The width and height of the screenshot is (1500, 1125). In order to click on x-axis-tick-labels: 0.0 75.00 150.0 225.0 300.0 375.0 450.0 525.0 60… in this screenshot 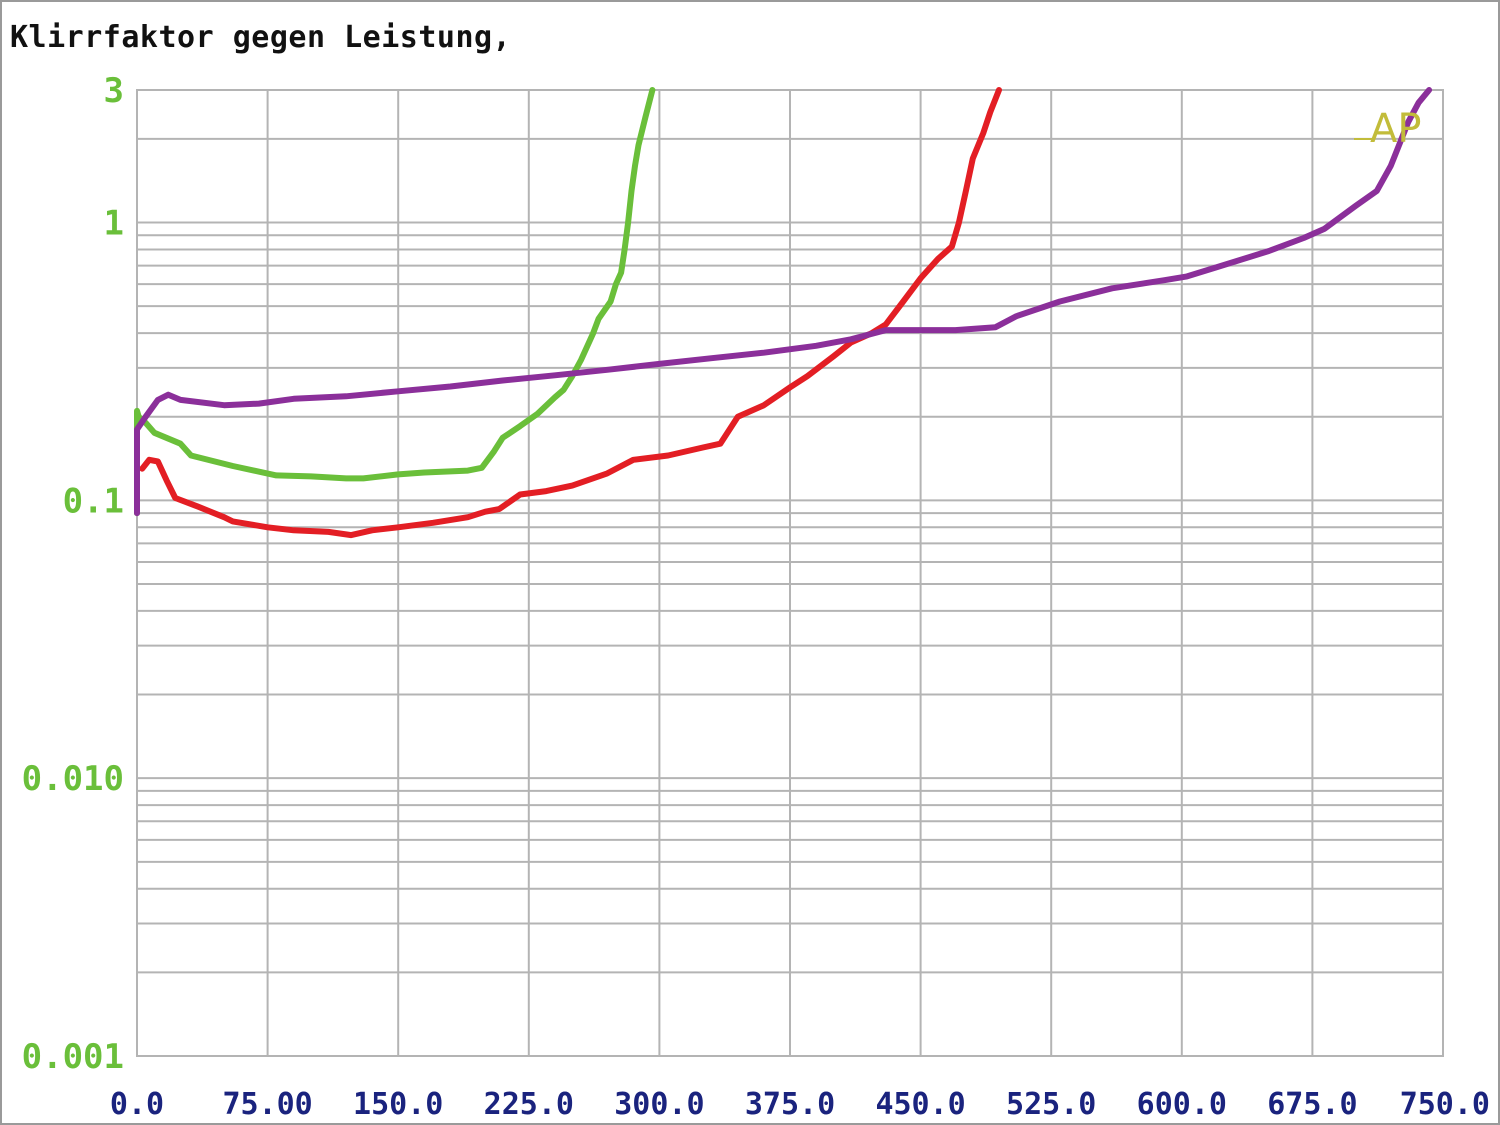, I will do `click(800, 1104)`.